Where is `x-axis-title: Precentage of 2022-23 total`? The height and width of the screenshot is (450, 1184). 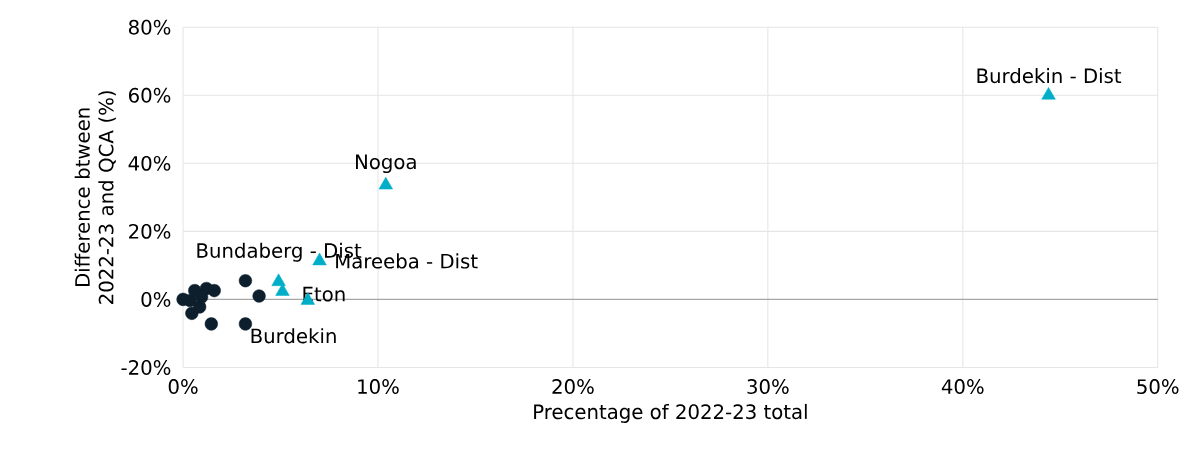
x-axis-title: Precentage of 2022-23 total is located at coordinates (670, 413).